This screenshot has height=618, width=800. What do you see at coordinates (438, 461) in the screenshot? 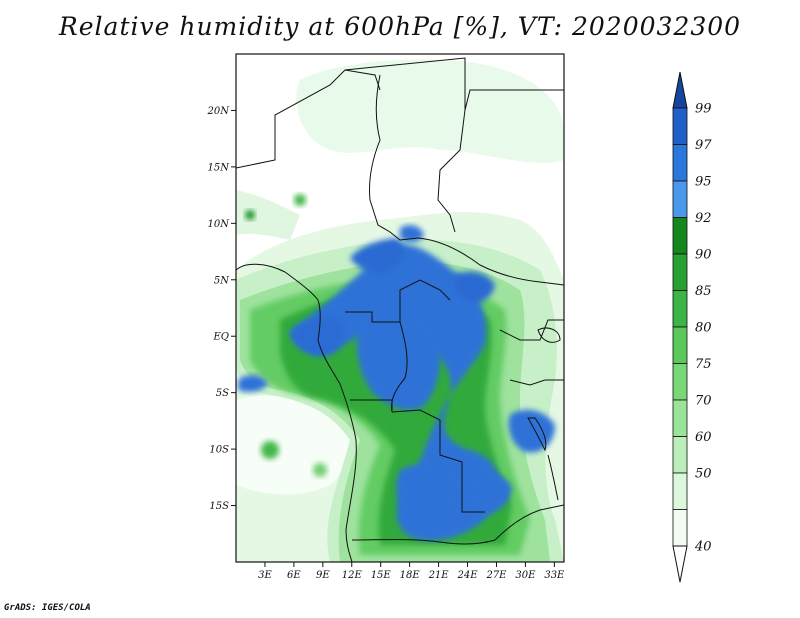
I see `border-i` at bounding box center [438, 461].